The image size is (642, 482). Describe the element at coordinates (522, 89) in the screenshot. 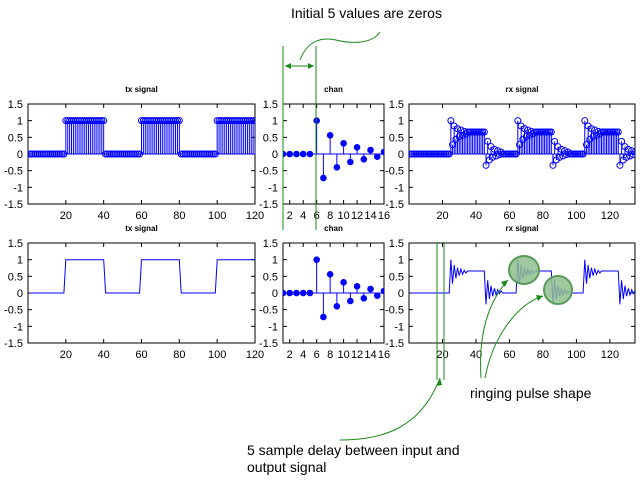

I see `plot-title: rx signal` at that location.